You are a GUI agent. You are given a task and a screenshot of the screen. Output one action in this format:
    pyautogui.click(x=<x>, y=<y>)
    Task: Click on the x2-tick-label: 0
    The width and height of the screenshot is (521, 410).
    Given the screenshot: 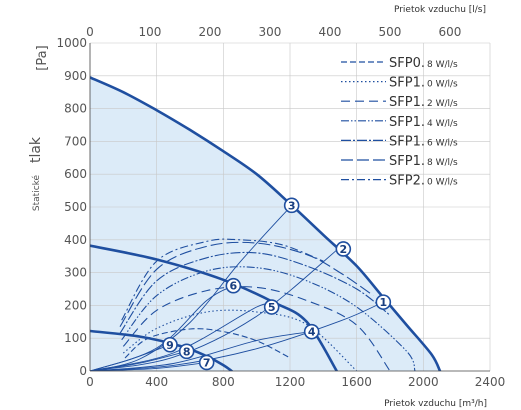 What is the action you would take?
    pyautogui.click(x=90, y=32)
    